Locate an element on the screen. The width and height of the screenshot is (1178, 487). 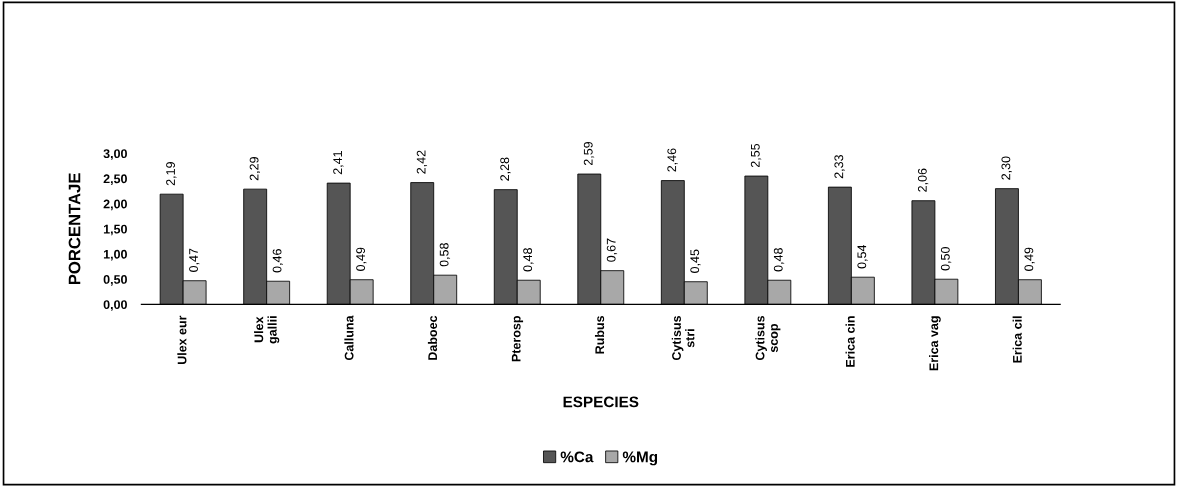
data-label: 2,33 is located at coordinates (839, 167).